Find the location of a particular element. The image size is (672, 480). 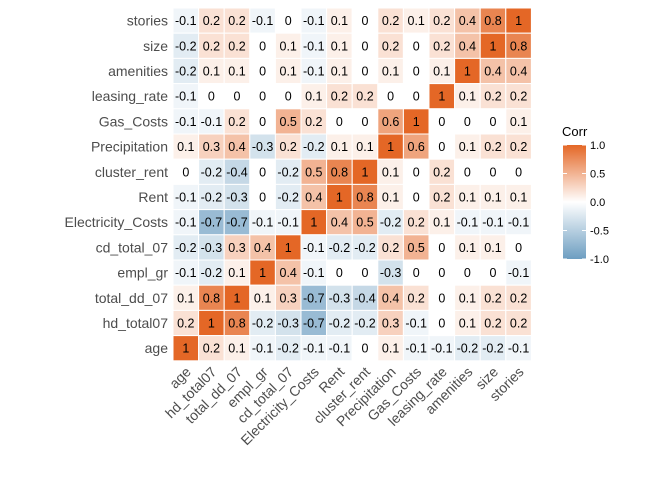

y-tick-label: Precipitation is located at coordinates (129, 147).